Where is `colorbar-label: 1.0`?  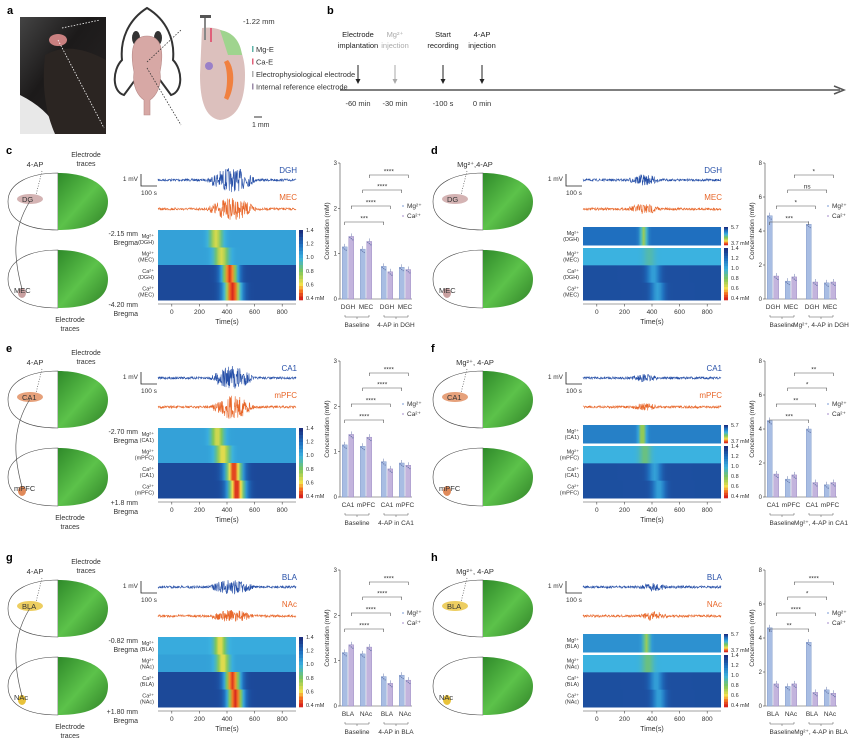 colorbar-label: 1.0 is located at coordinates (735, 269).